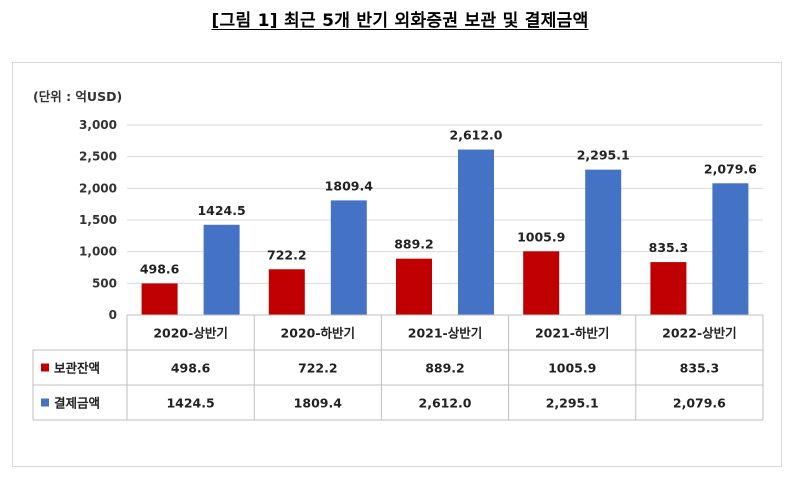 The height and width of the screenshot is (485, 800). Describe the element at coordinates (541, 236) in the screenshot. I see `data-label: 1005.9` at that location.